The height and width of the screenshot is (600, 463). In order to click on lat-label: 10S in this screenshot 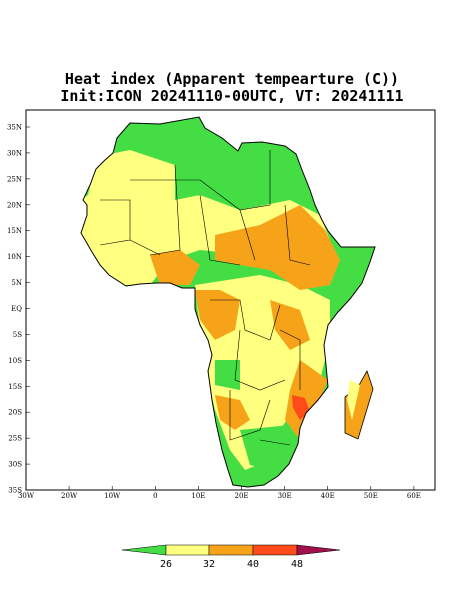, I will do `click(15, 361)`.